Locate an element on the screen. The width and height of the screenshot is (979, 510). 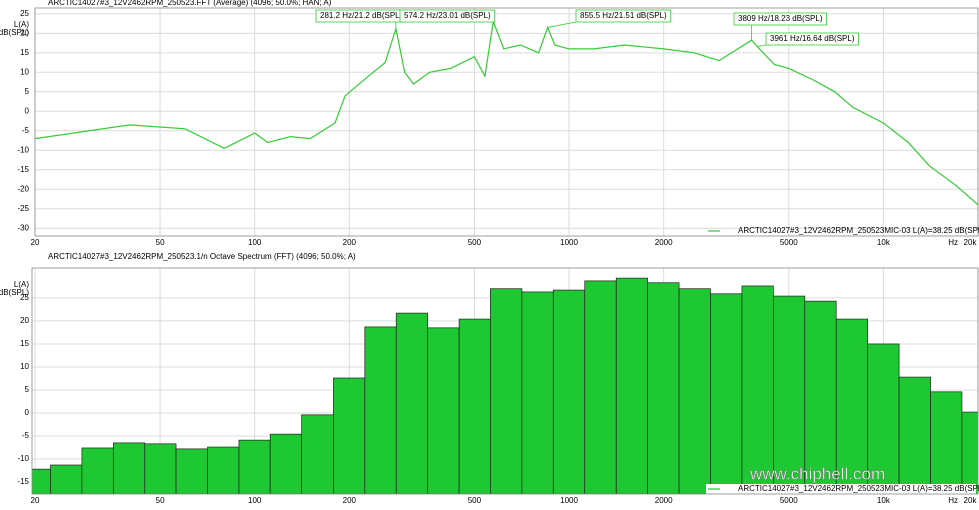
watermark: www.chiphell.com is located at coordinates (817, 473).